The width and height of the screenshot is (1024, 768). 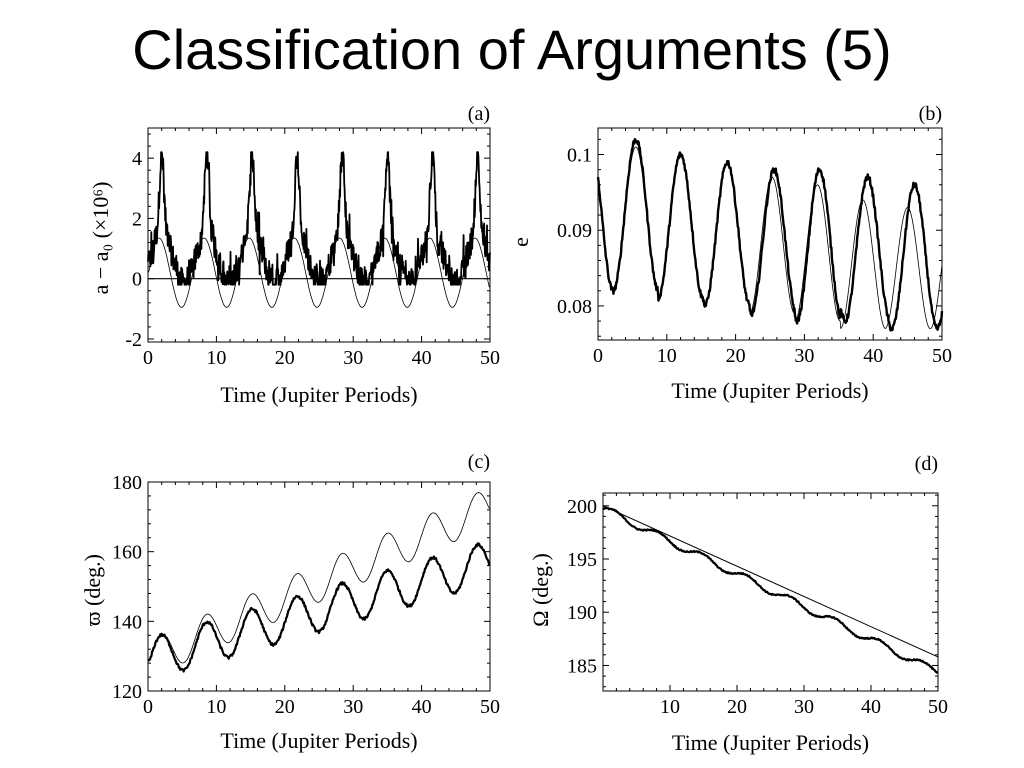 I want to click on y-axis-label: ϖ (deg.), so click(x=92, y=590).